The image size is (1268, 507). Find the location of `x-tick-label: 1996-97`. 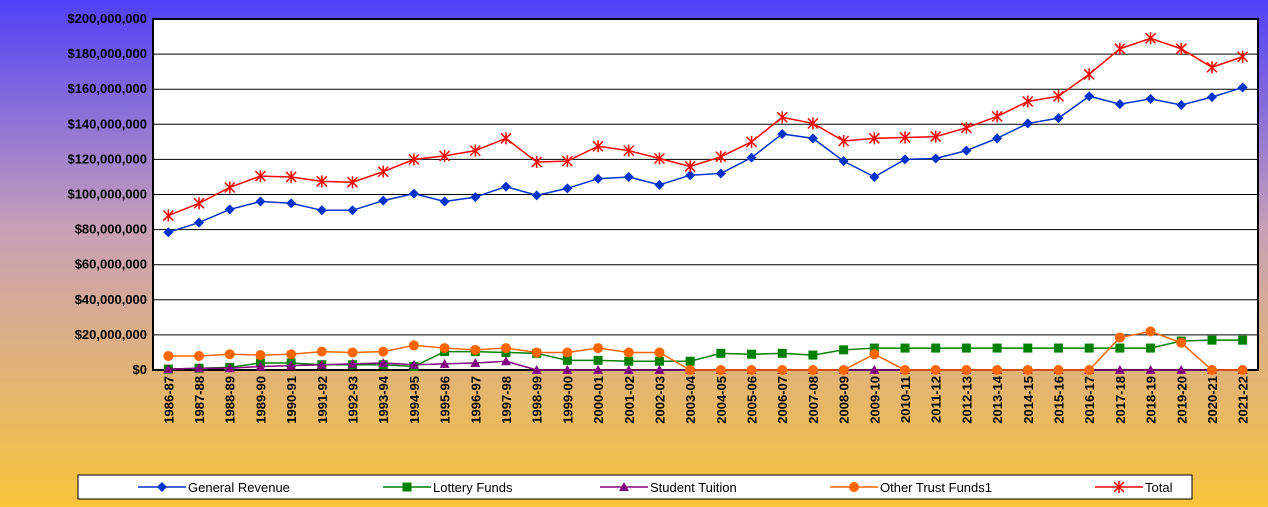

x-tick-label: 1996-97 is located at coordinates (475, 400).